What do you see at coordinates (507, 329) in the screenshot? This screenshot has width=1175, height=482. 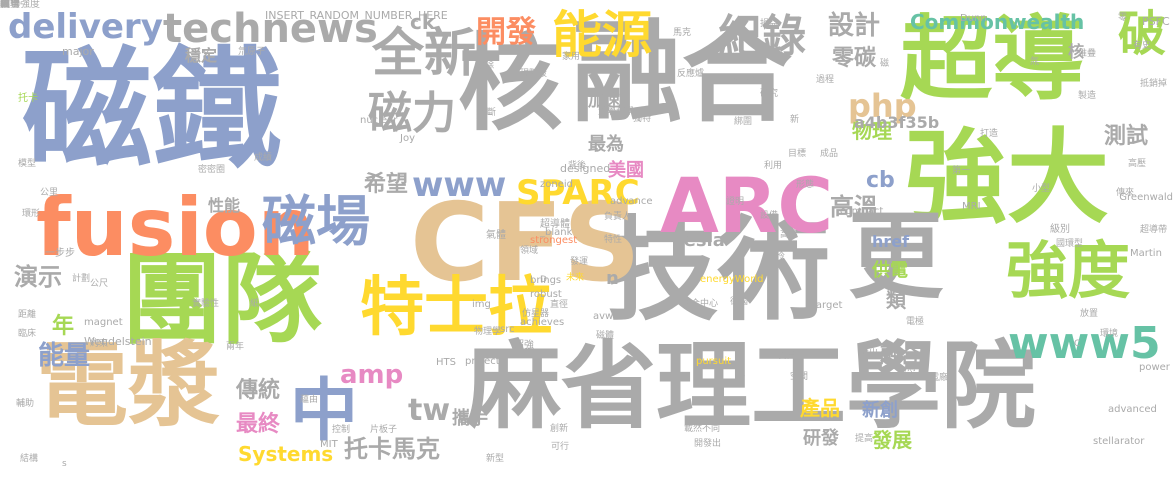 I see `cloud-word: src` at bounding box center [507, 329].